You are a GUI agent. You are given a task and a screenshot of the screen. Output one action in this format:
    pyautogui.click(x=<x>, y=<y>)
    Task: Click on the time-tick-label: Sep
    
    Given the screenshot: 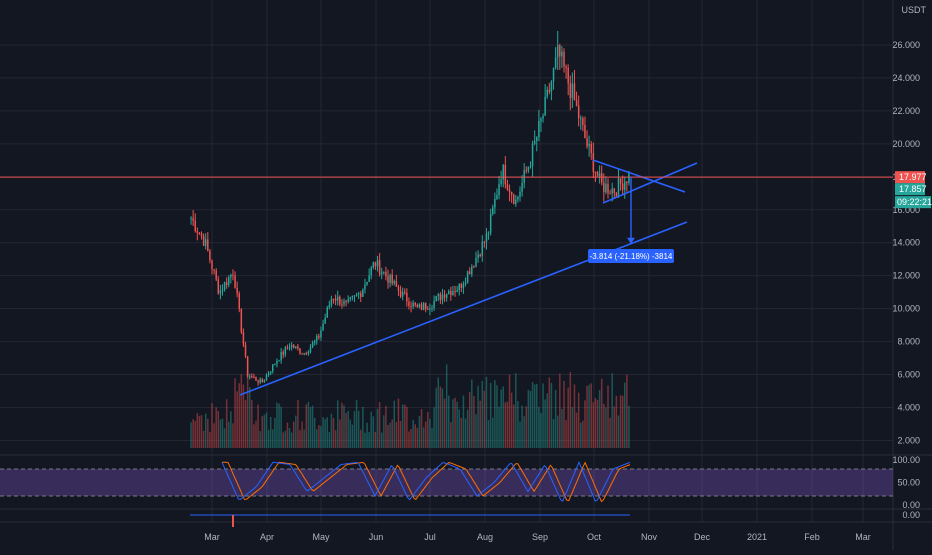 What is the action you would take?
    pyautogui.click(x=540, y=537)
    